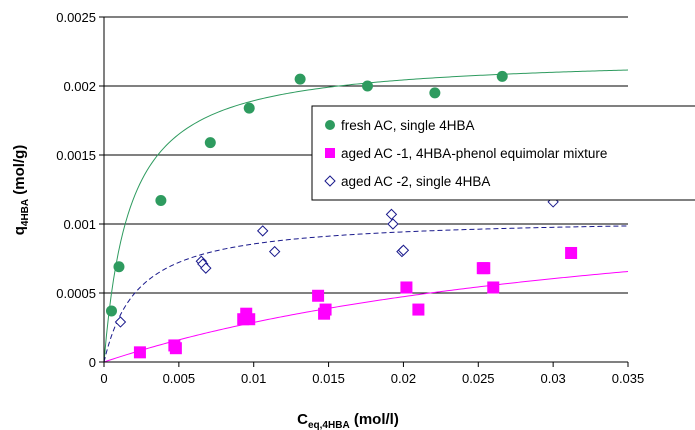 The image size is (695, 430). What do you see at coordinates (19, 172) in the screenshot?
I see `y-axis-title-tail: (mol/g)` at bounding box center [19, 172].